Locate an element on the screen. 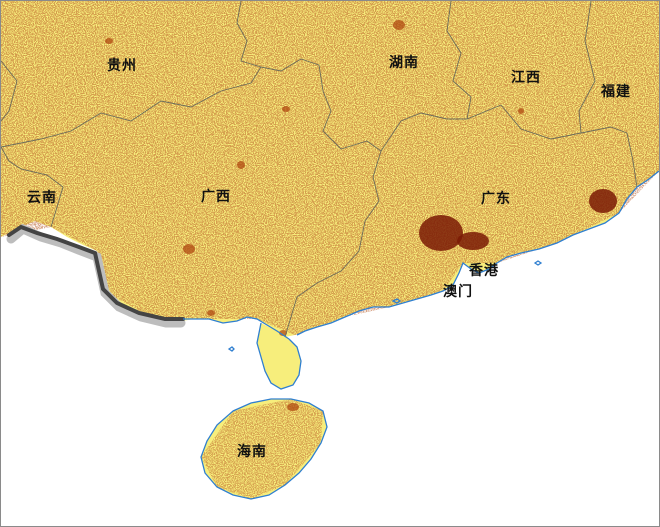  changsha-cluster is located at coordinates (399, 25).